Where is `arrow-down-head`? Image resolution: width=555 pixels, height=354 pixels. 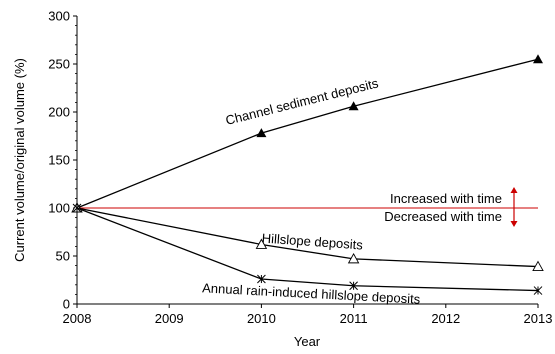 arrow-down-head is located at coordinates (514, 224).